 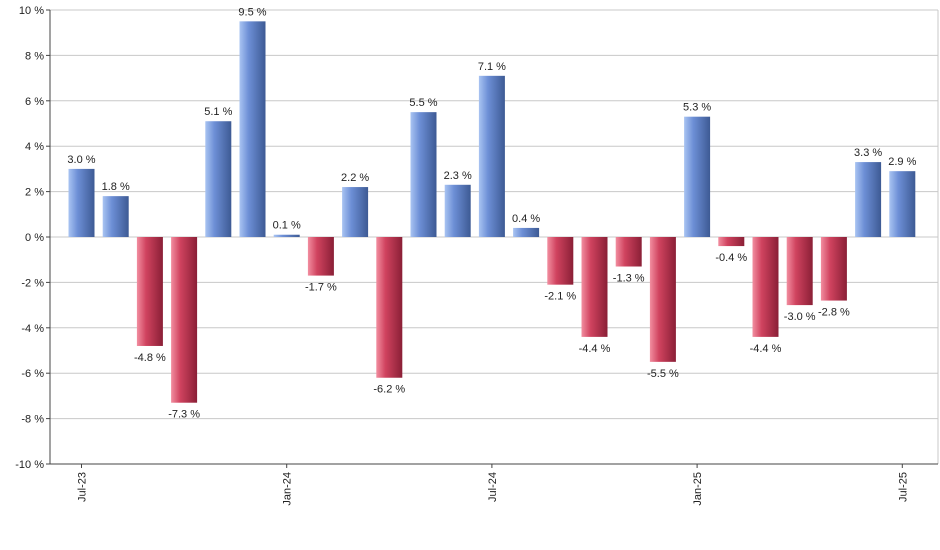 I want to click on data-label: -2.1 %, so click(x=560, y=297).